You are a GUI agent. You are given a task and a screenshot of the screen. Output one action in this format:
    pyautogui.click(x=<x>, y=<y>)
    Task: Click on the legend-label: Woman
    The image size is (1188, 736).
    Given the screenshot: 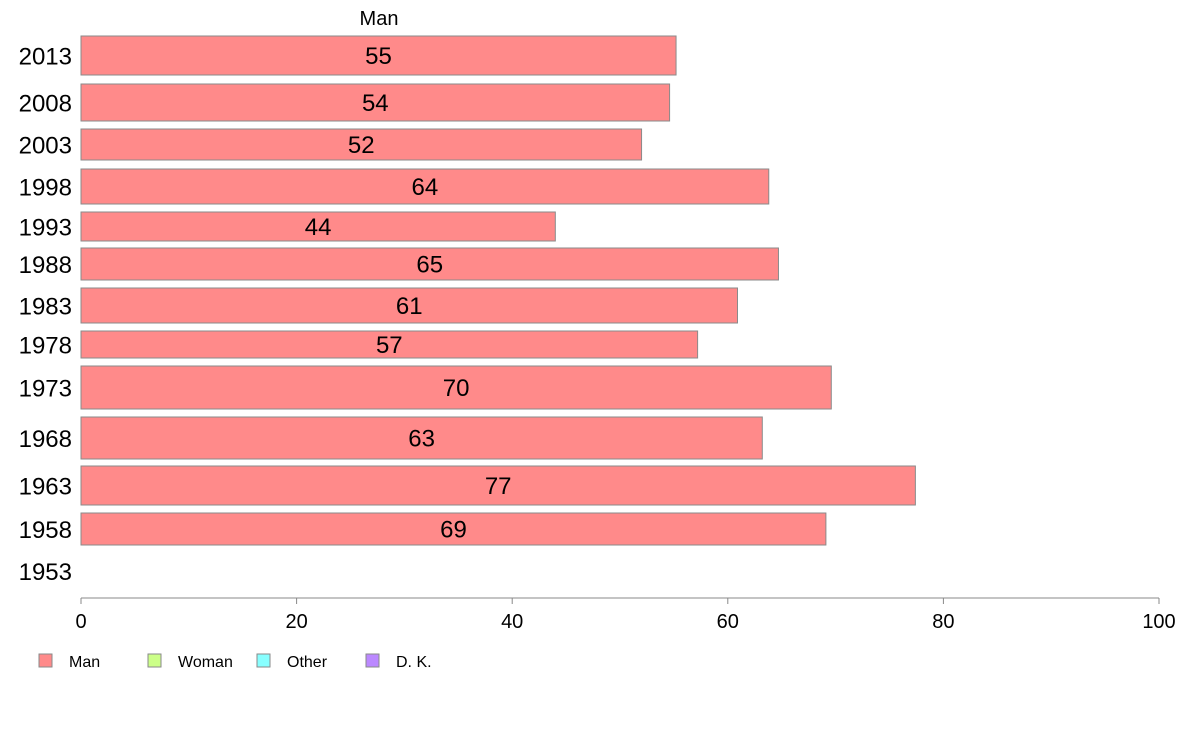 What is the action you would take?
    pyautogui.click(x=205, y=662)
    